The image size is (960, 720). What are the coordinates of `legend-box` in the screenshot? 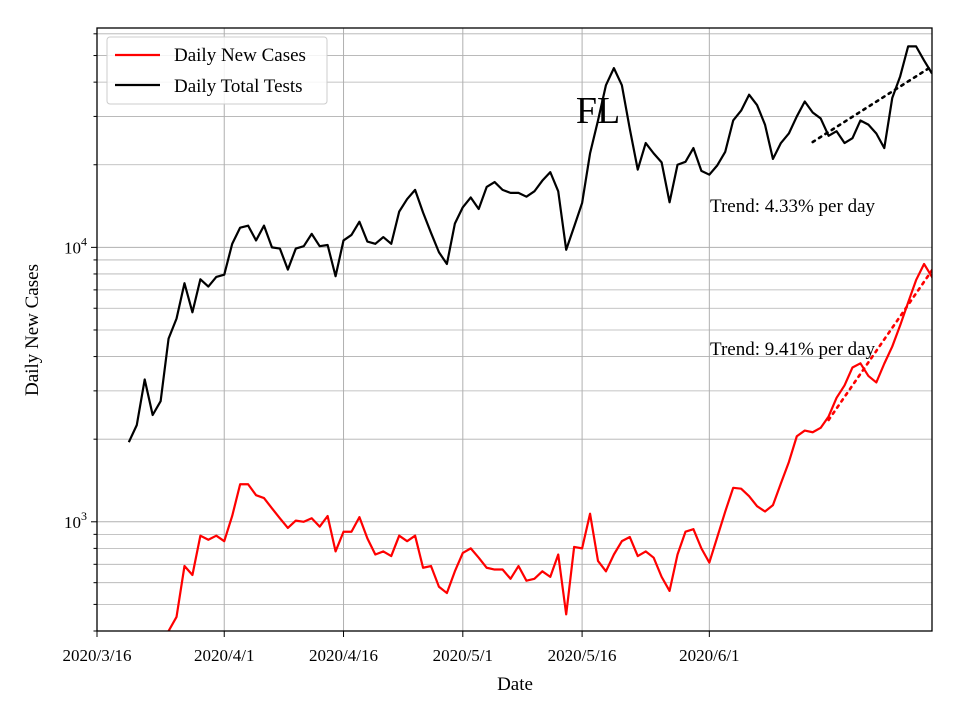 It's located at (217, 70).